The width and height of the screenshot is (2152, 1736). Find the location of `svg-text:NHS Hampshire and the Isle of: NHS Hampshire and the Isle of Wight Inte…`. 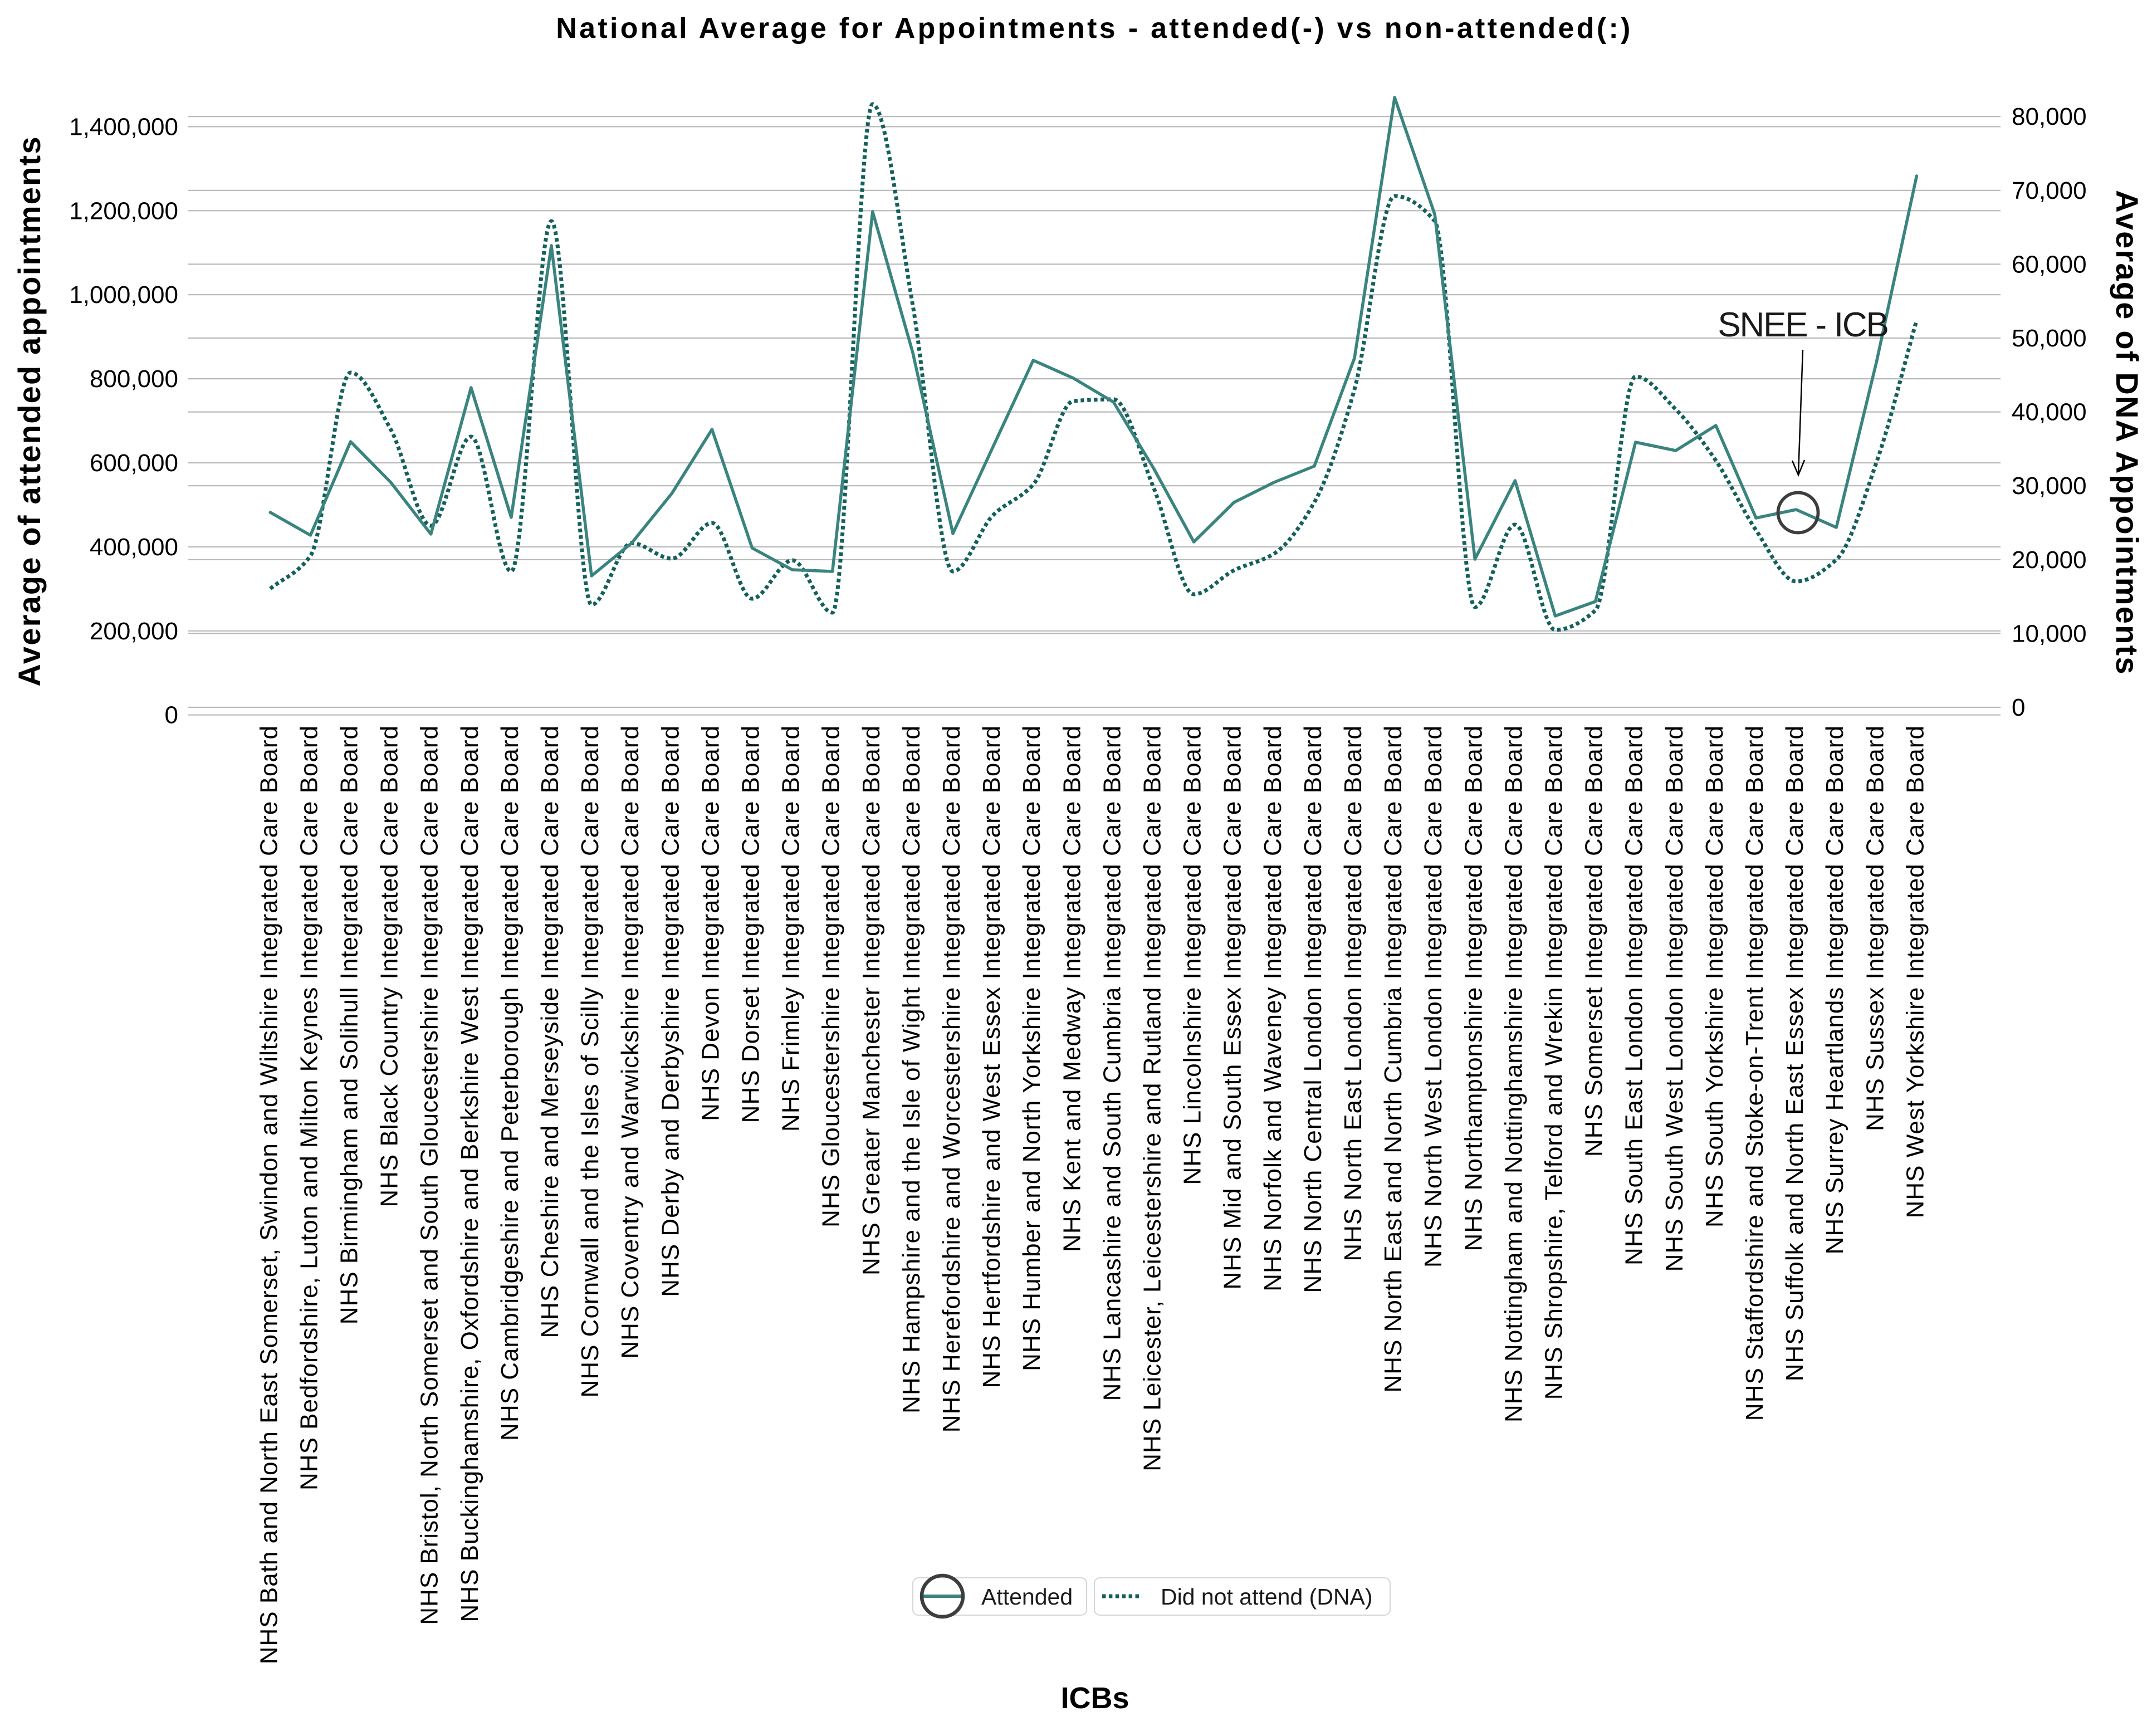

svg-text:NHS Hampshire and the Isle of: NHS Hampshire and the Isle of Wight Inte… is located at coordinates (911, 1069).